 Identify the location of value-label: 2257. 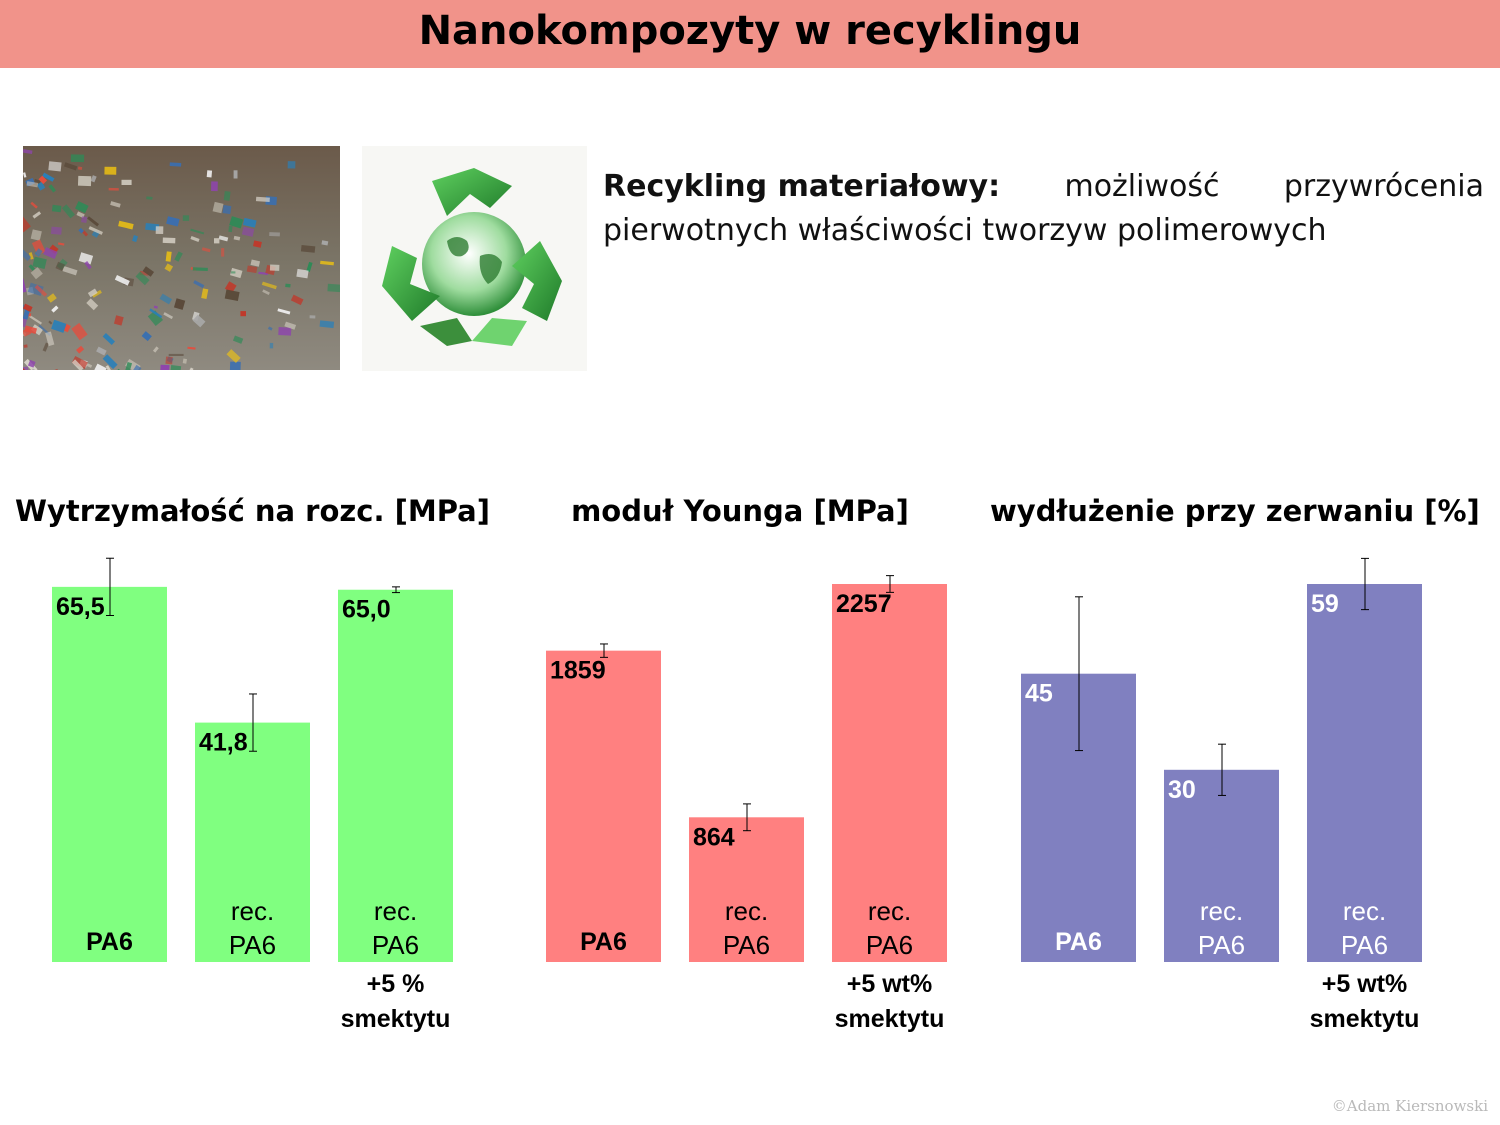
(864, 604).